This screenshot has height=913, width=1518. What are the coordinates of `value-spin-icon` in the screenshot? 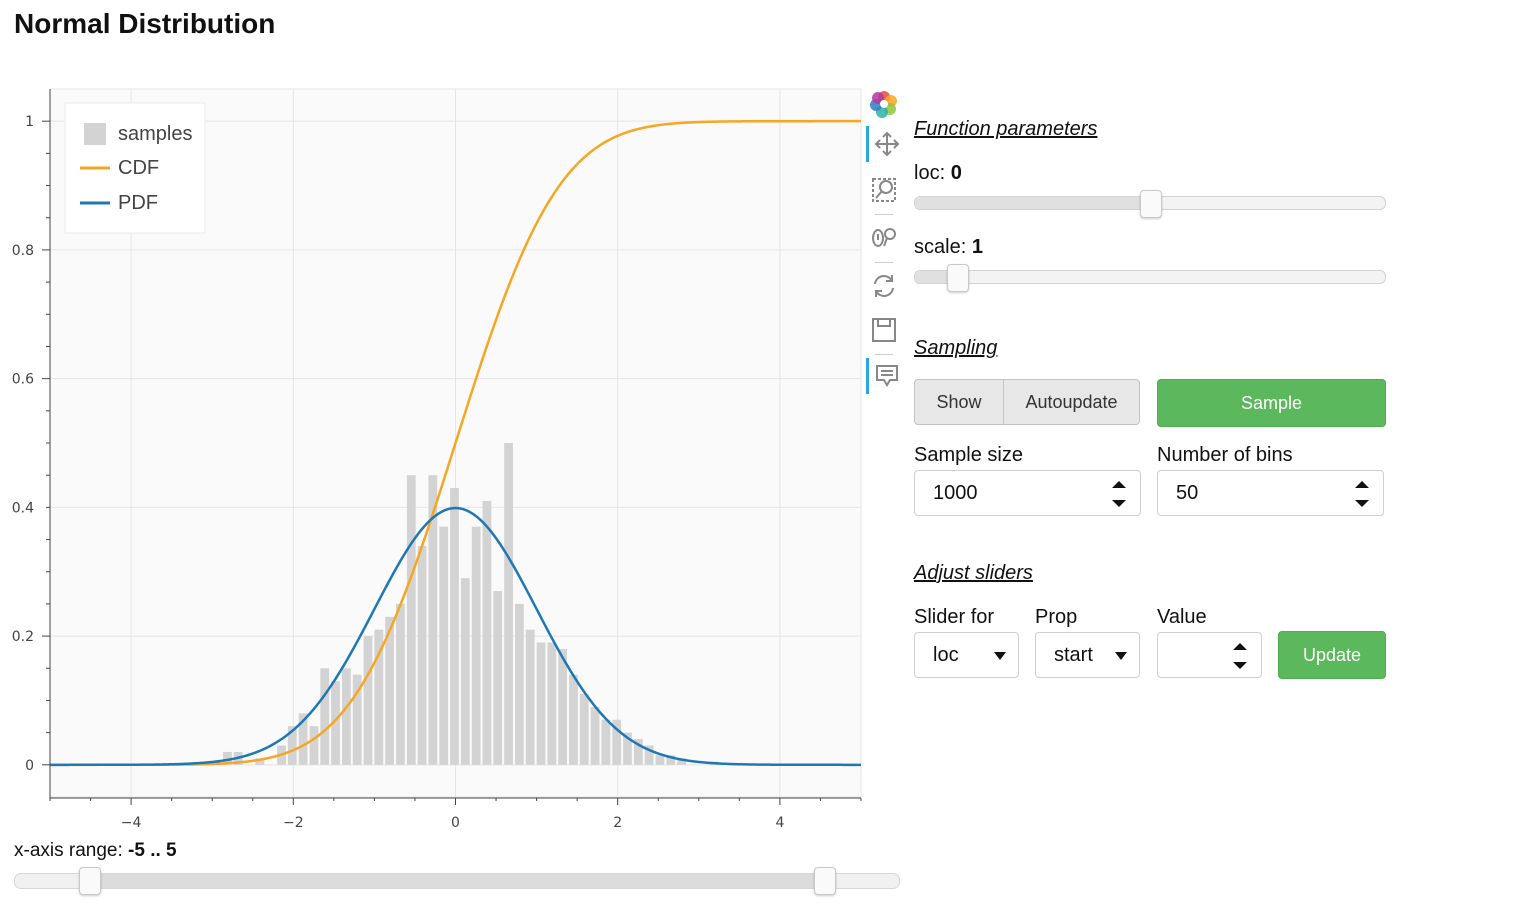 It's located at (1240, 656).